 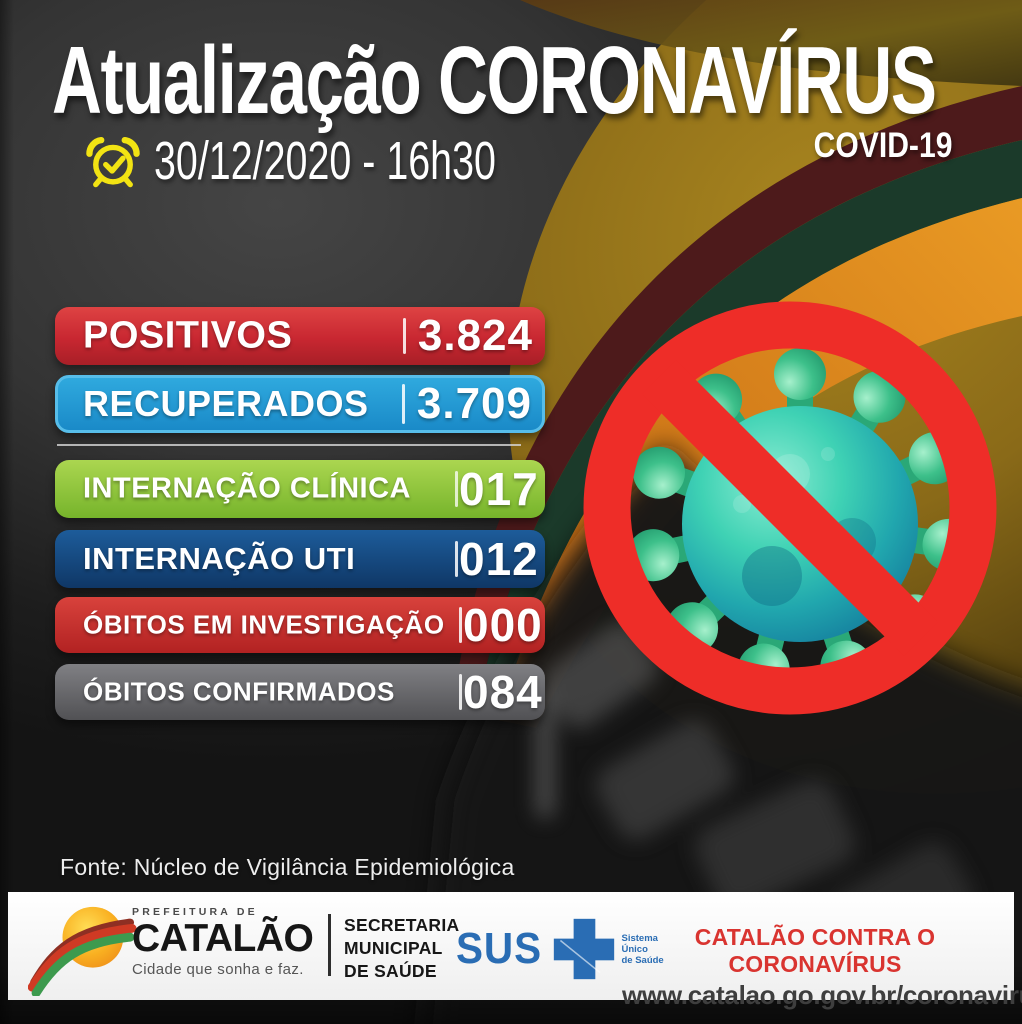 What do you see at coordinates (474, 403) in the screenshot?
I see `stat-value: 3.709` at bounding box center [474, 403].